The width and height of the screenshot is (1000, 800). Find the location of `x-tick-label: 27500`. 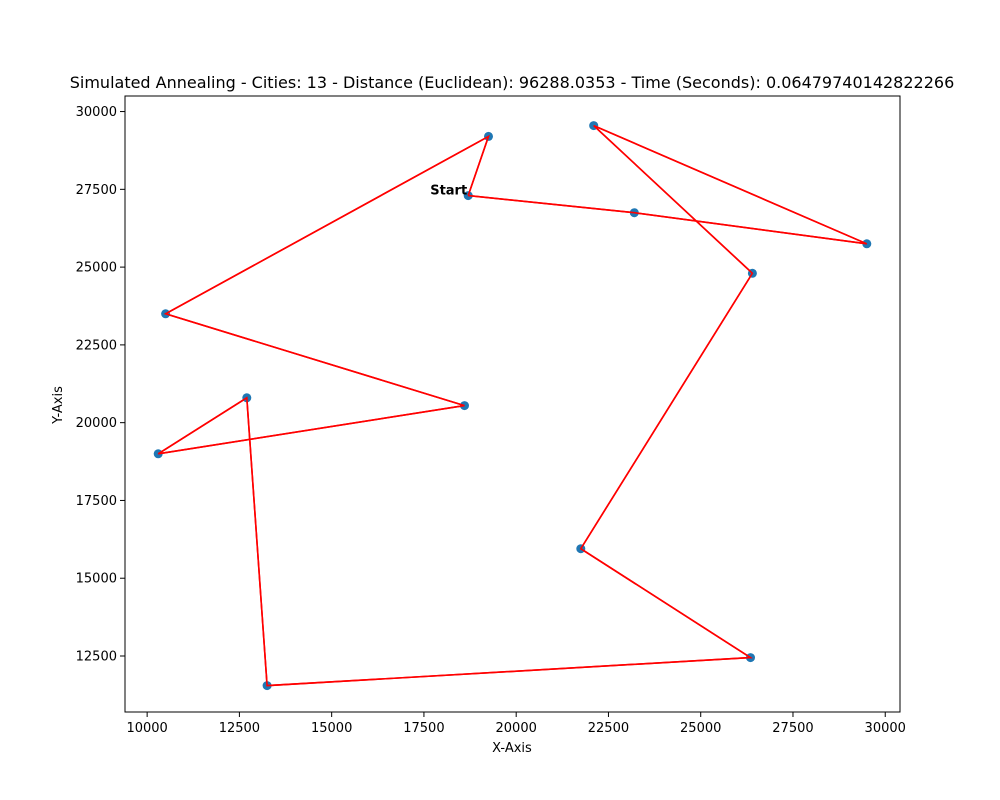

x-tick-label: 27500 is located at coordinates (792, 728).